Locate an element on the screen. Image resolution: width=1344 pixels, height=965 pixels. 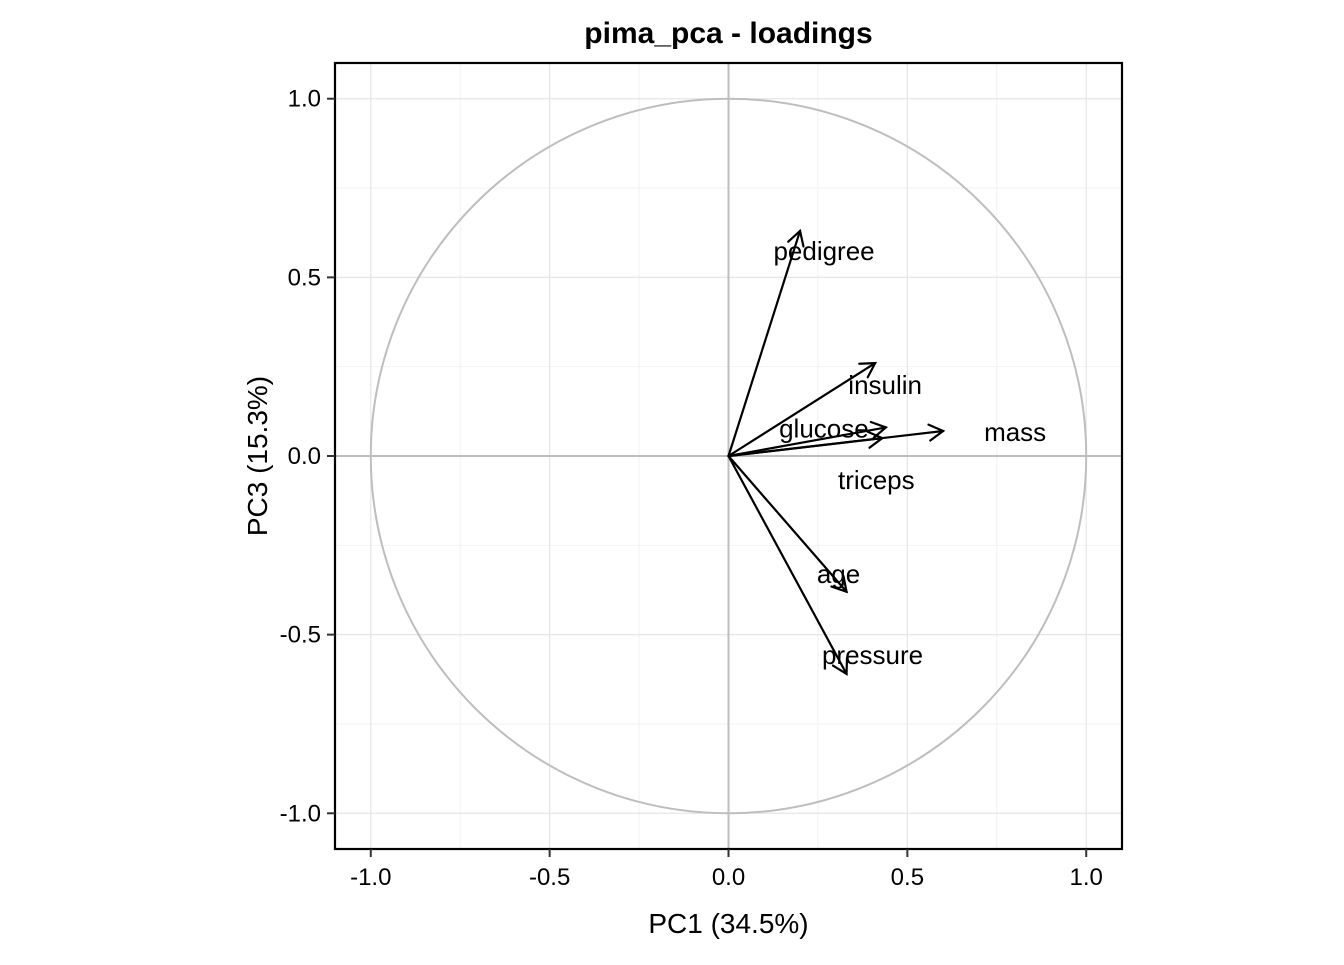
loading-label-glucose: glucose is located at coordinates (824, 428).